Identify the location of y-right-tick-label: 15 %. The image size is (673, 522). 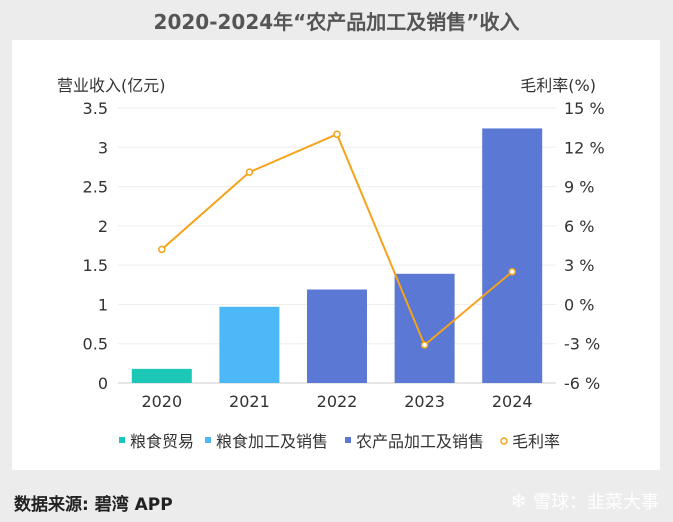
(584, 108).